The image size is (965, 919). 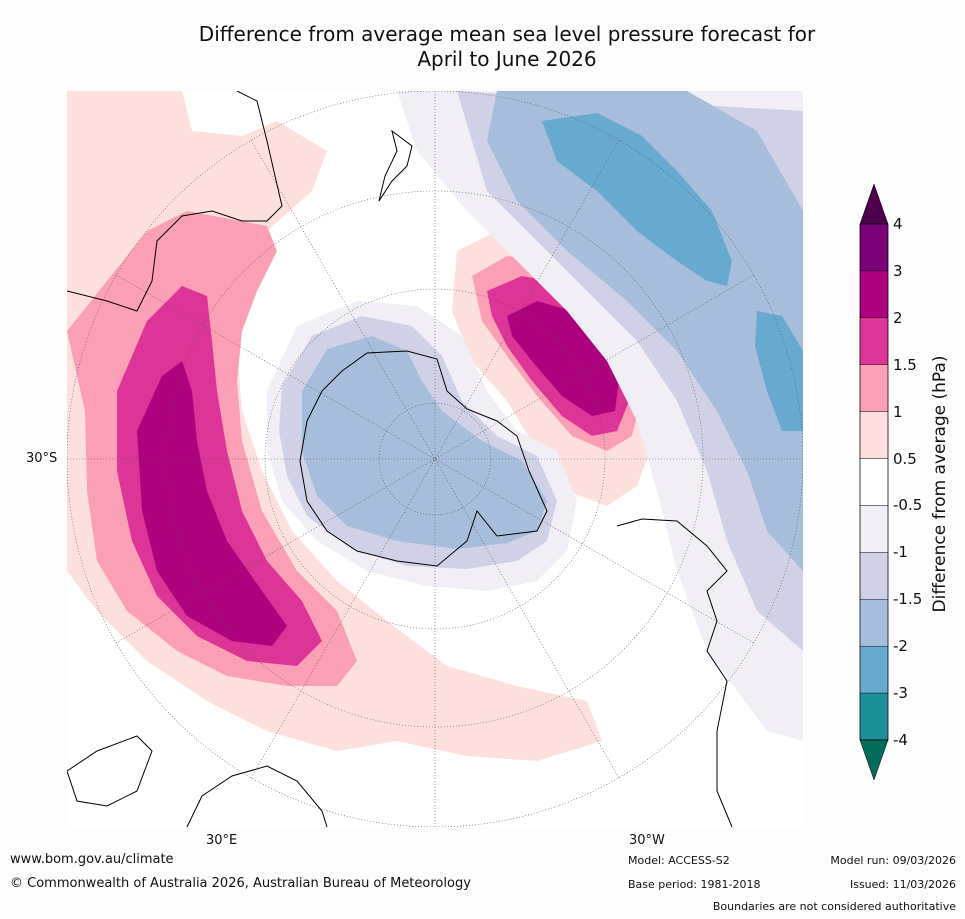 I want to click on coastline-africa, so click(x=110, y=771).